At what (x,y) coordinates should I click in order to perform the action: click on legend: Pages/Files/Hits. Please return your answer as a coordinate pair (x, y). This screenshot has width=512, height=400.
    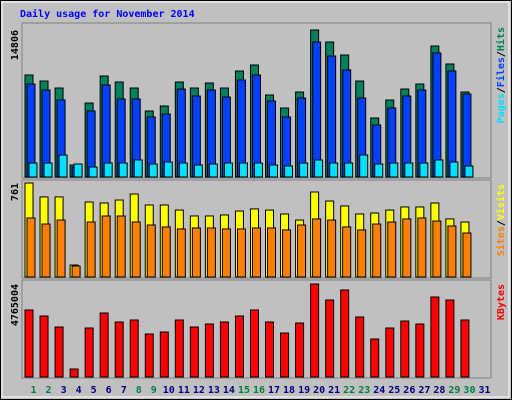
    Looking at the image, I should click on (501, 75).